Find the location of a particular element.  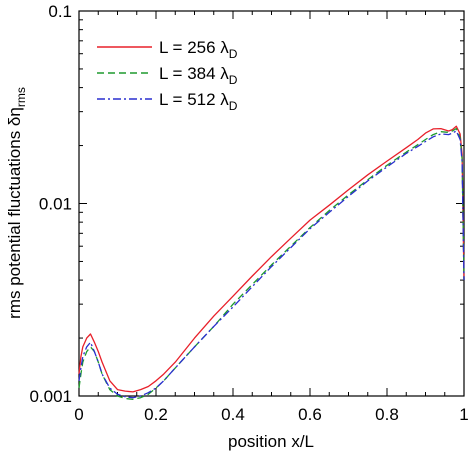

legend-label-1: L = 256 λD is located at coordinates (198, 49).